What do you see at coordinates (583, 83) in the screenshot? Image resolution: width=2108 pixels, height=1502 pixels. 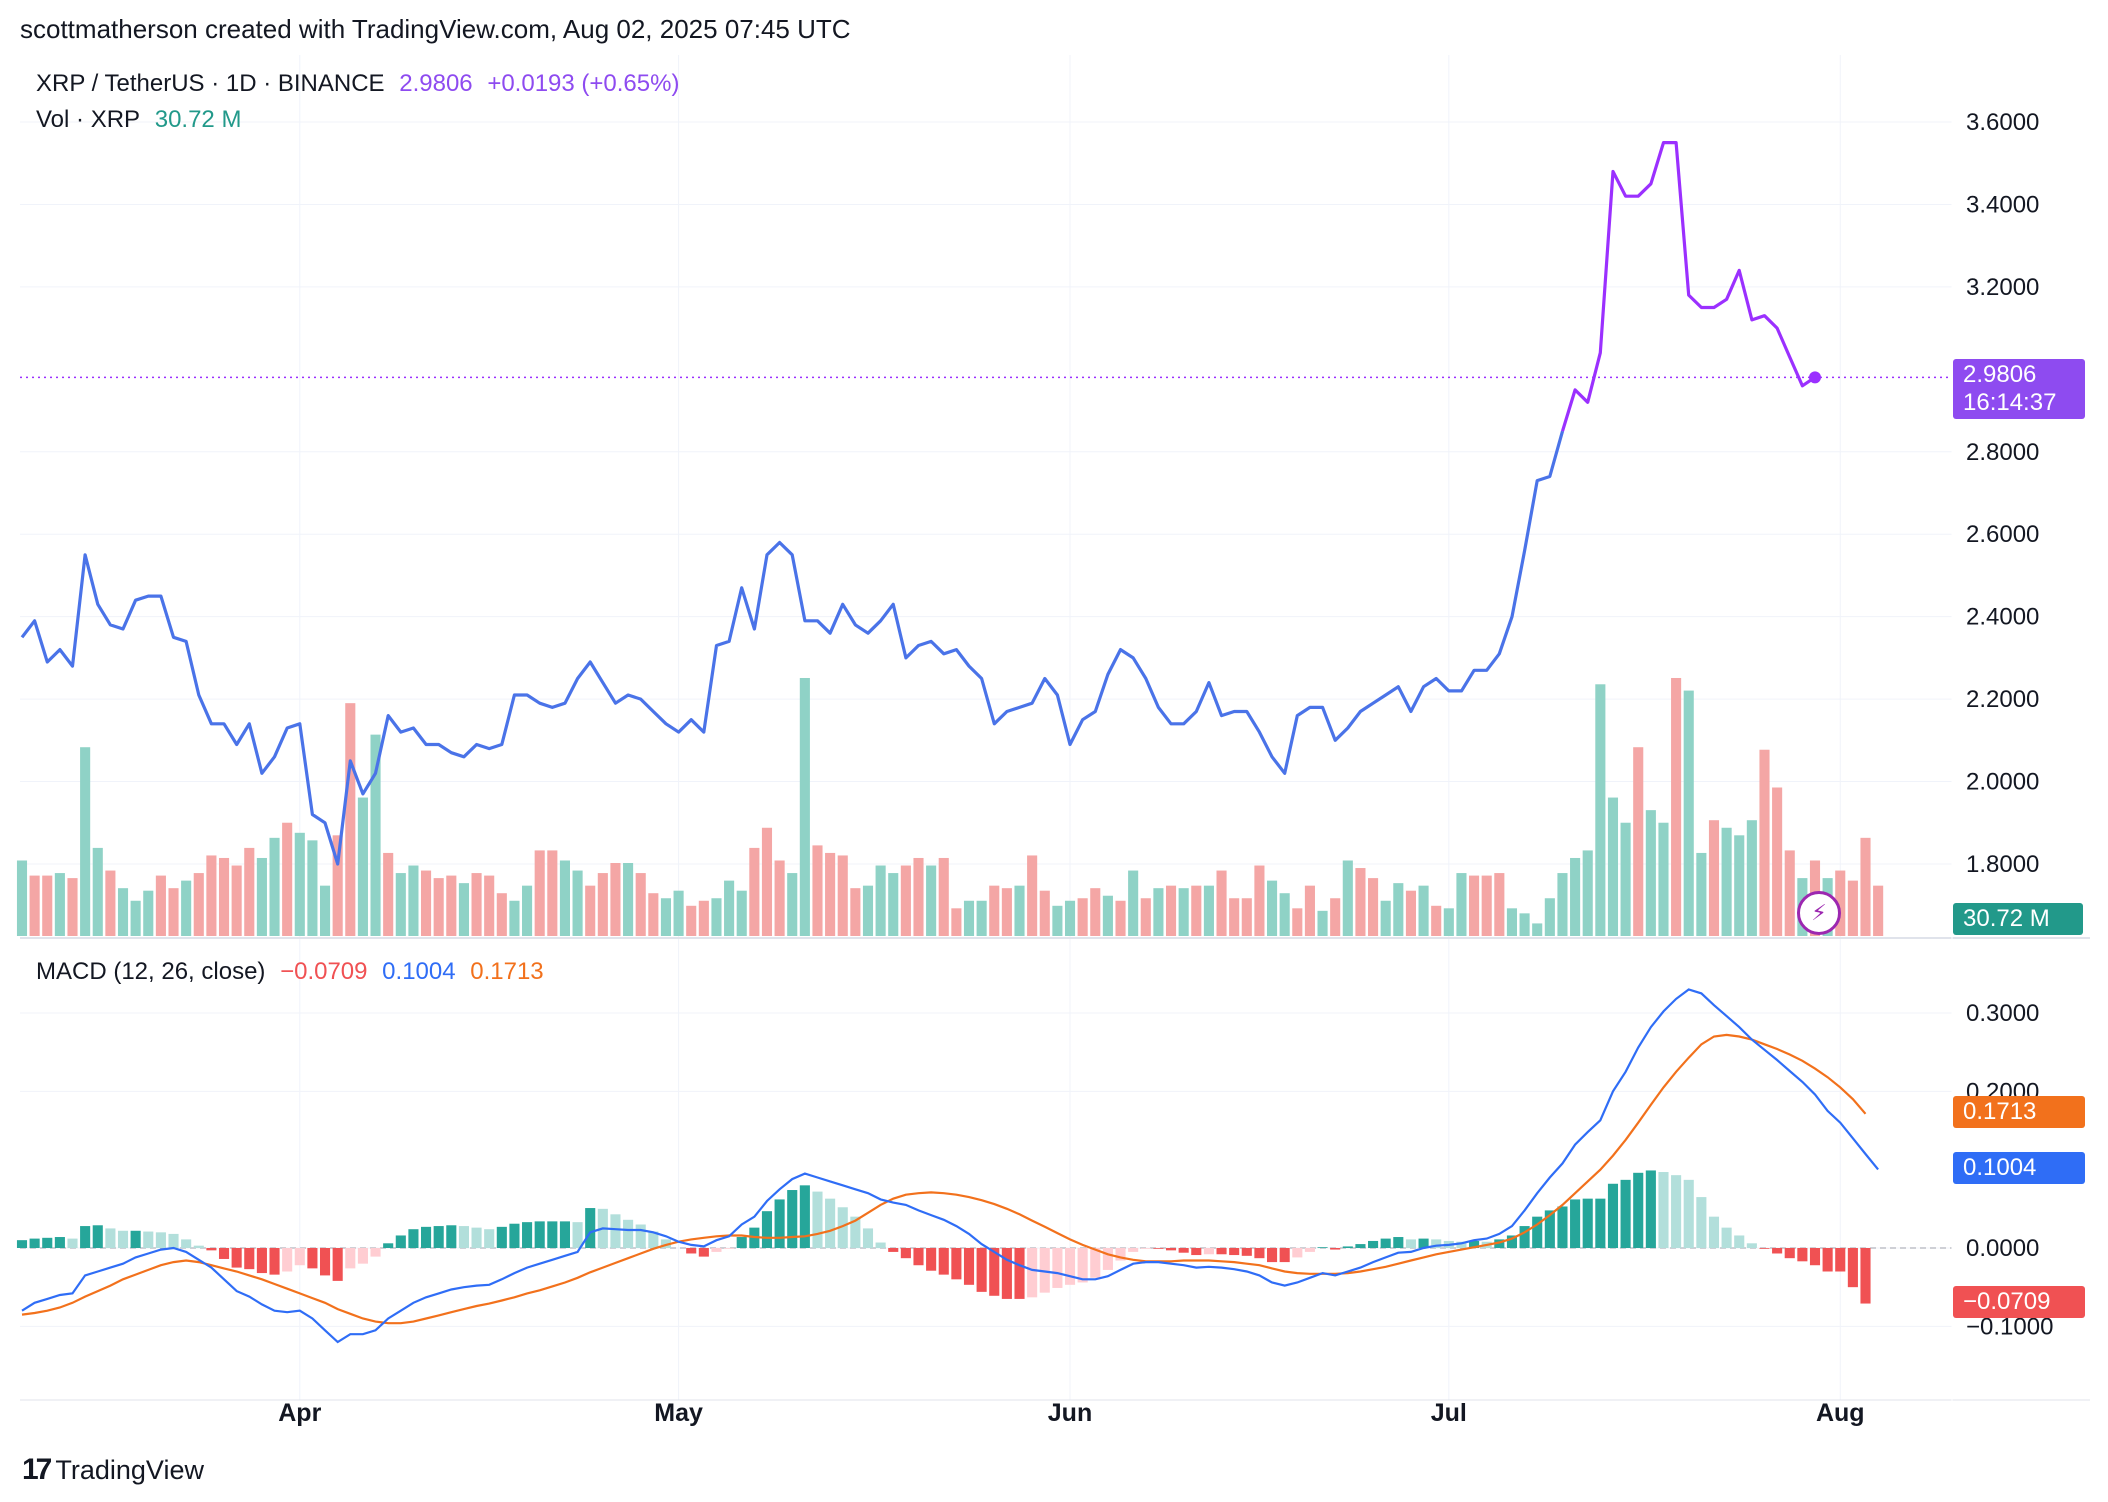 I see `change-label: +0.0193 (+0.65%)` at bounding box center [583, 83].